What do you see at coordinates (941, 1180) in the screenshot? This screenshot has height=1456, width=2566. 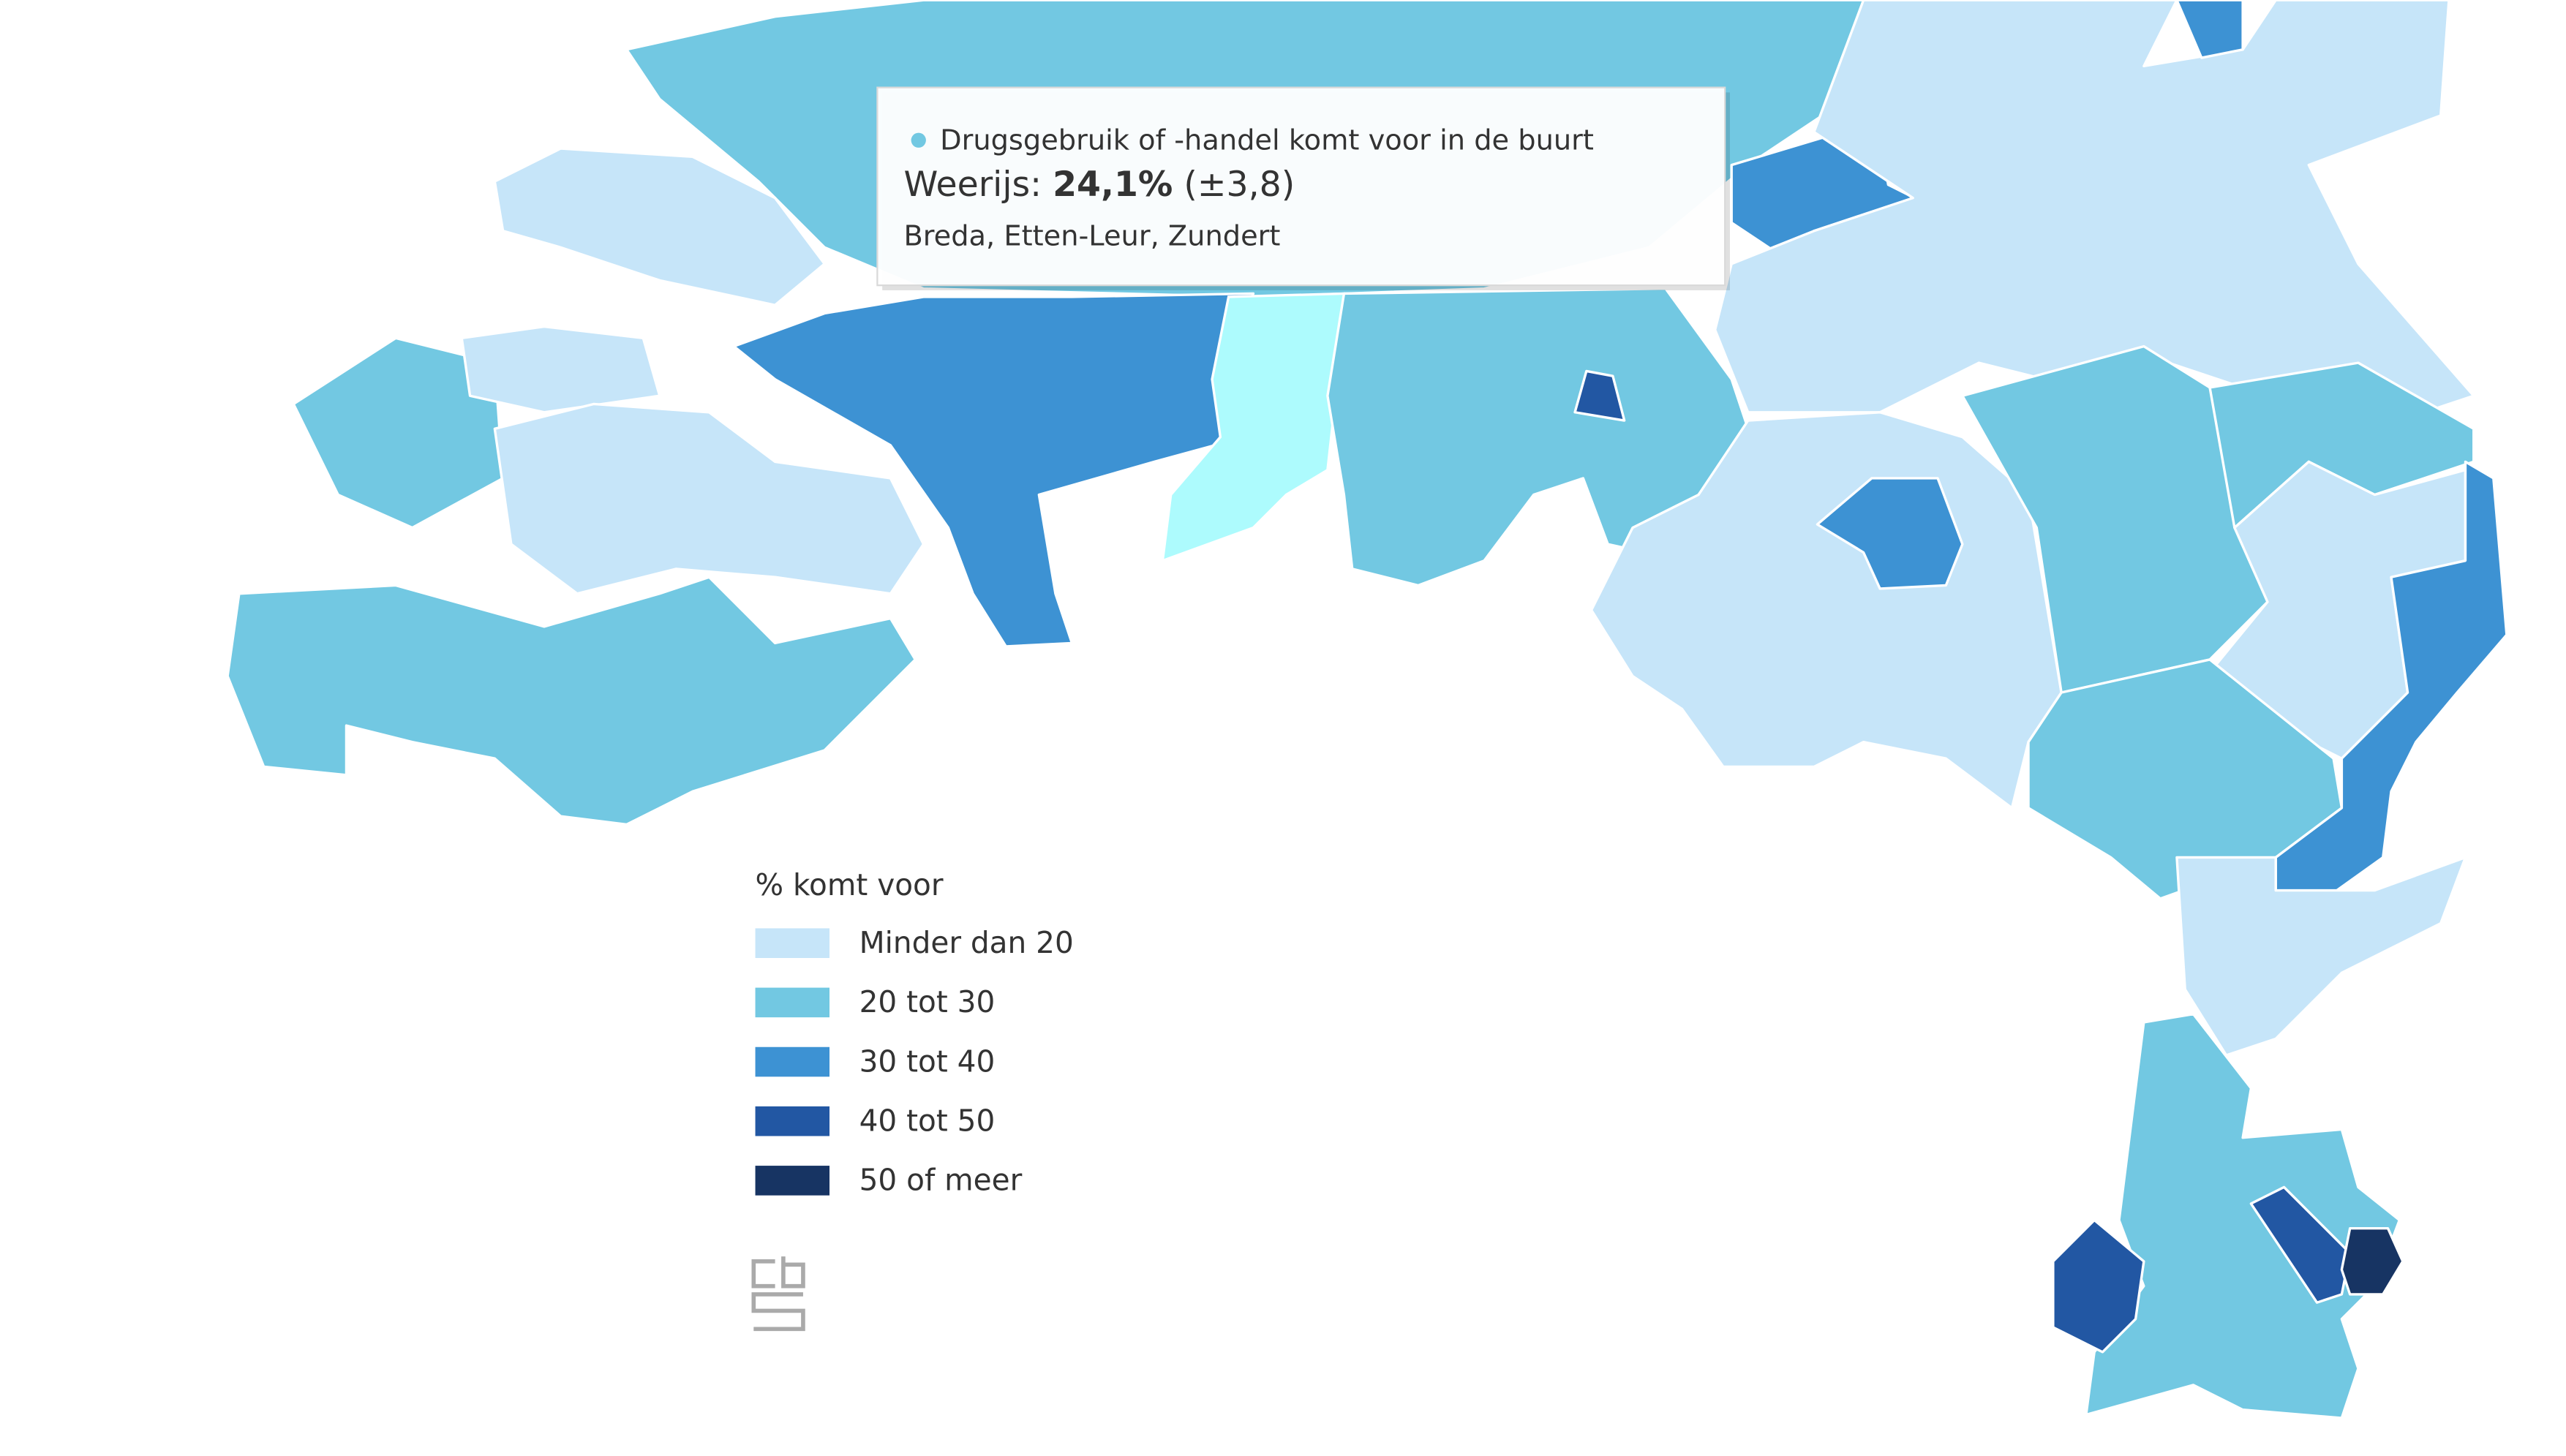 I see `legend-label: 50 of meer` at bounding box center [941, 1180].